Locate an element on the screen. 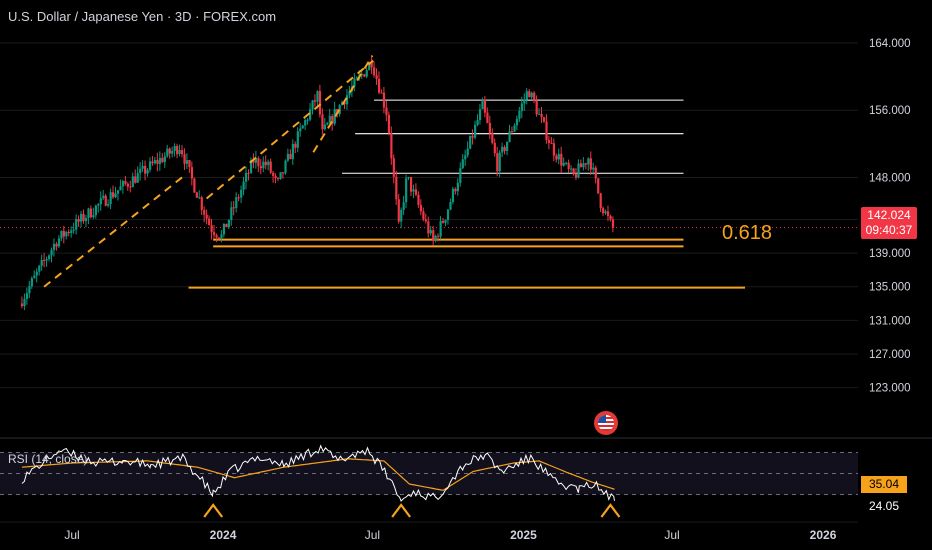  trendline is located at coordinates (113, 232).